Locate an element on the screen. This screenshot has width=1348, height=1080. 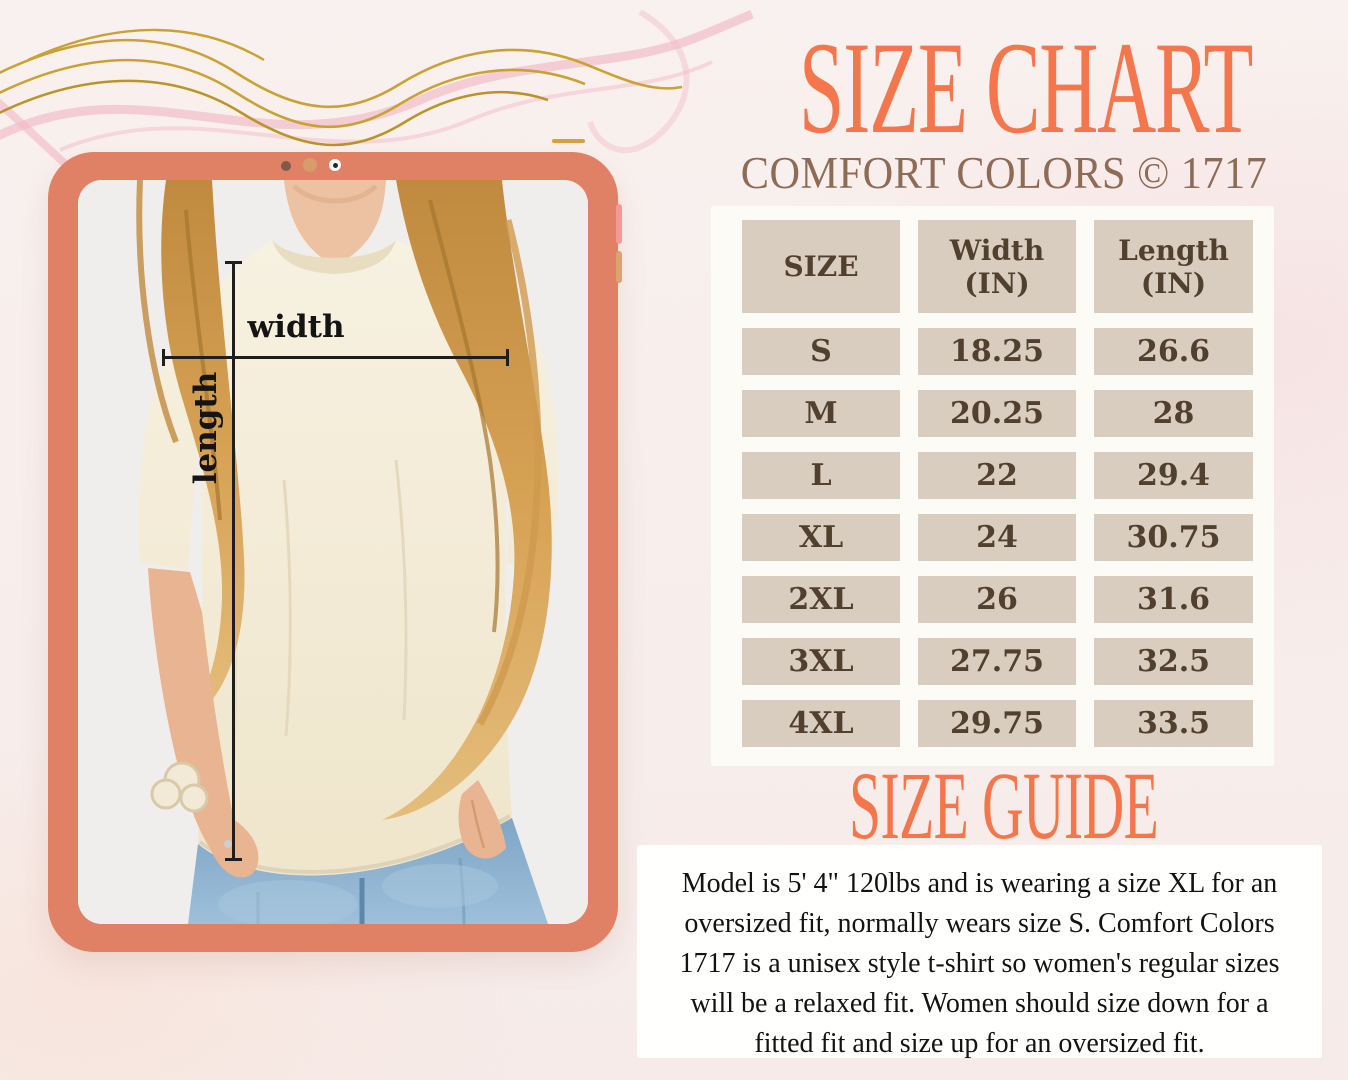
length-cell: 30.75 is located at coordinates (1173, 537).